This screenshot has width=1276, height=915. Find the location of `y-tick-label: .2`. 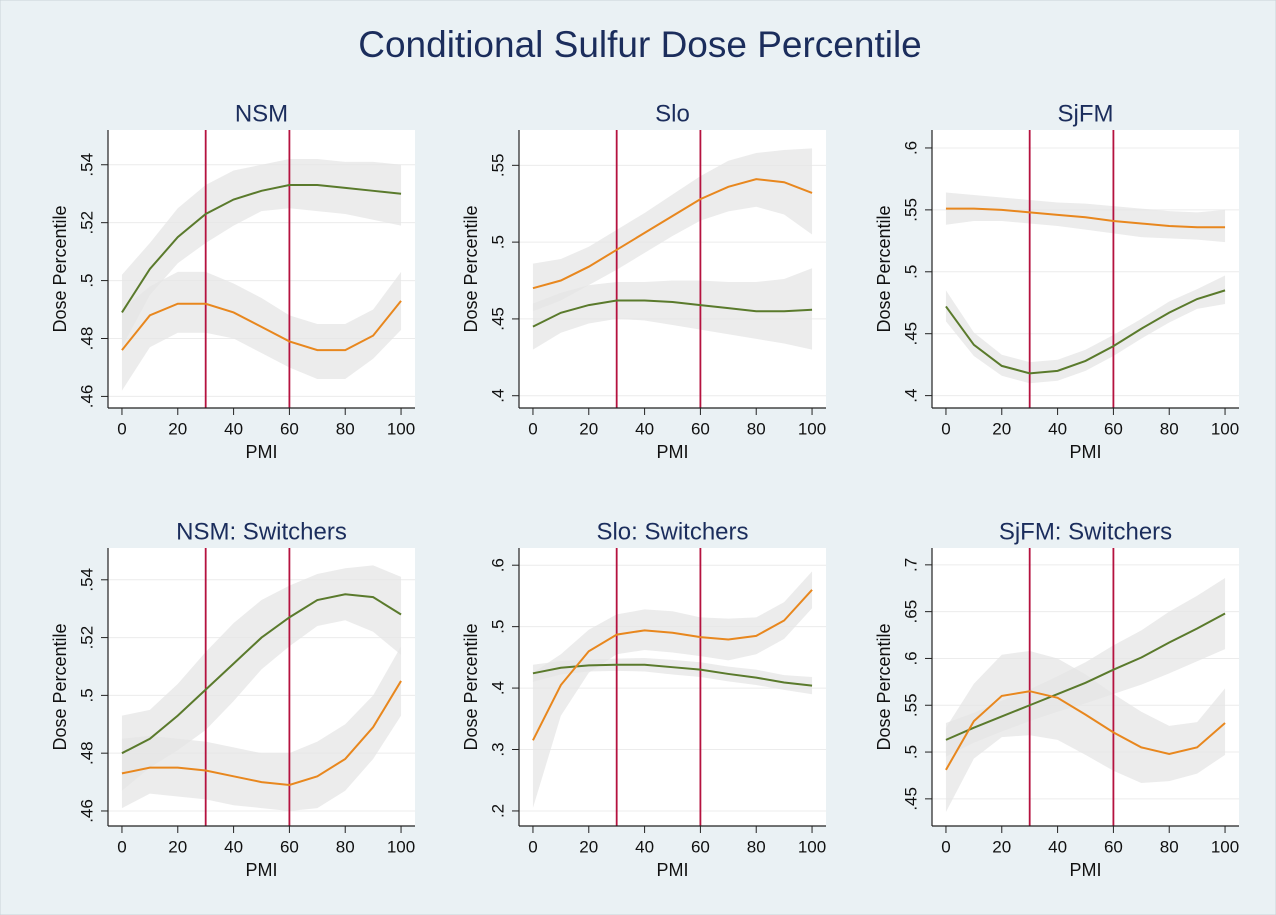

y-tick-label: .2 is located at coordinates (497, 811).